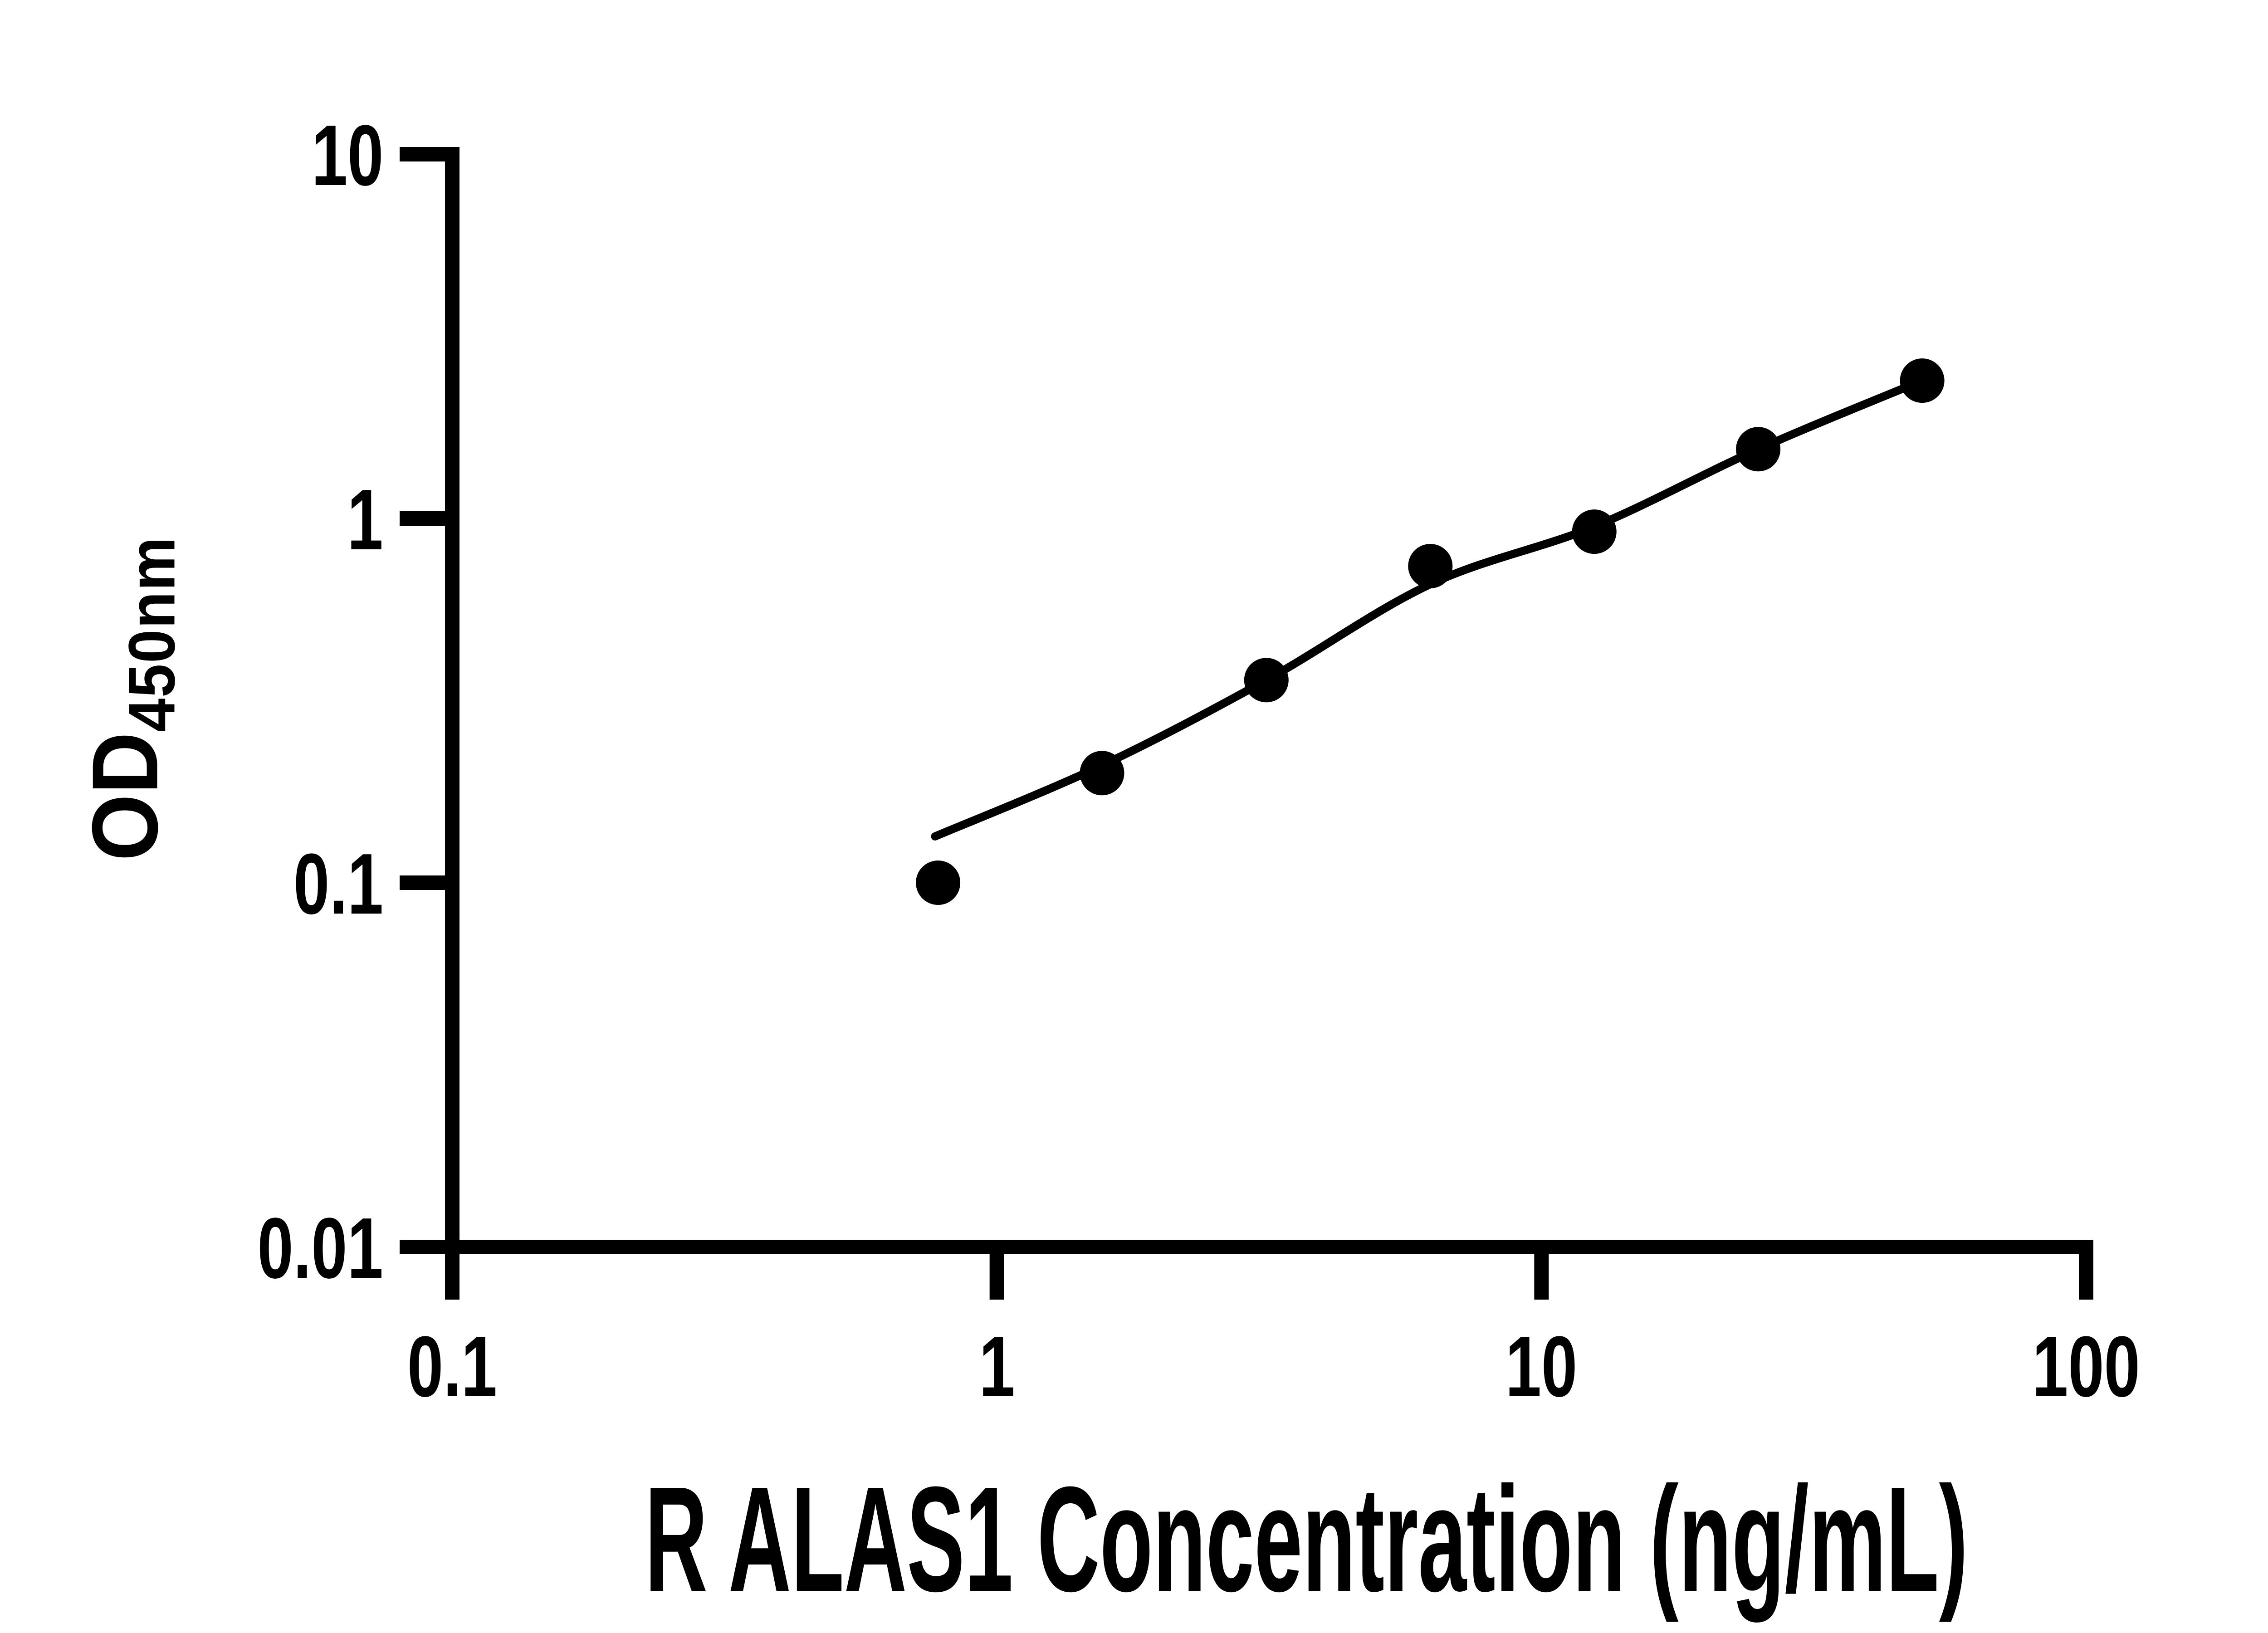 The width and height of the screenshot is (2268, 1633). What do you see at coordinates (1266, 680) in the screenshot?
I see `data-point-3.125` at bounding box center [1266, 680].